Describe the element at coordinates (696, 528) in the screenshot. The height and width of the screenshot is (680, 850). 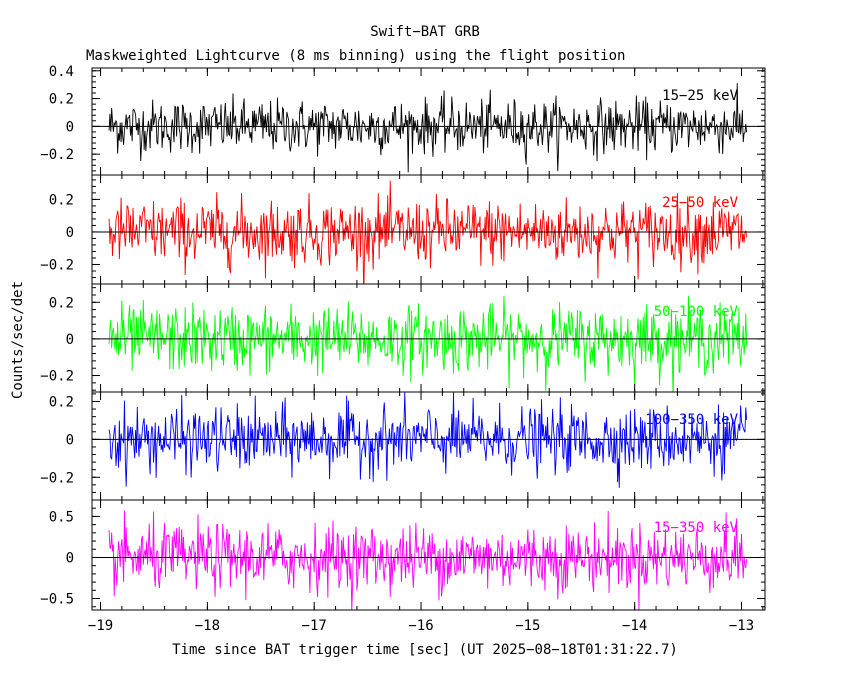
I see `band-label-15-350-kev: 15−350 keV` at that location.